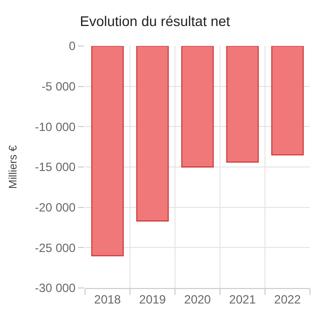 This screenshot has height=324, width=326. What do you see at coordinates (55, 167) in the screenshot?
I see `y-tick-label: -15 000` at bounding box center [55, 167].